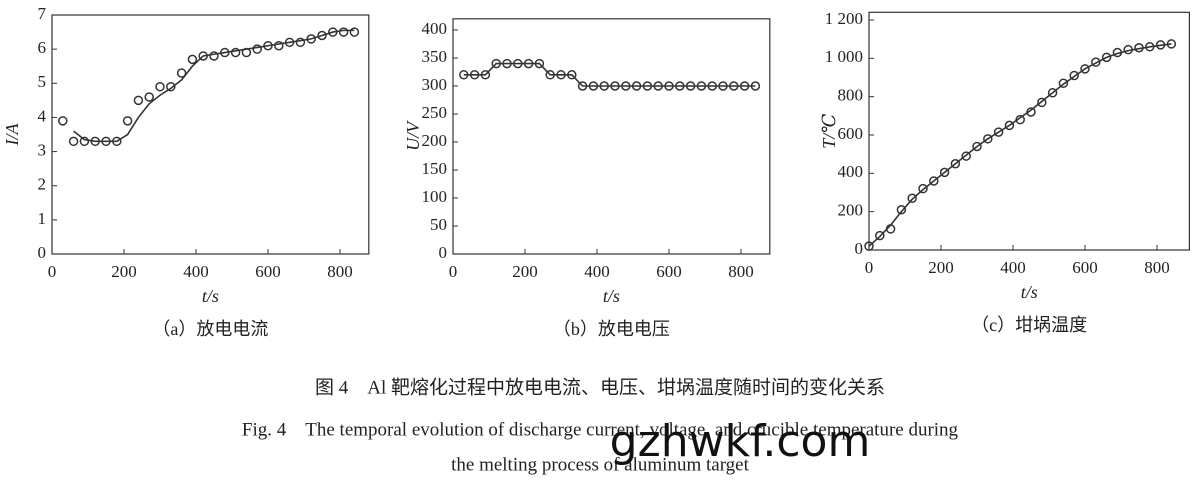 This screenshot has height=487, width=1202. What do you see at coordinates (438, 224) in the screenshot?
I see `y-tick-label: 50` at bounding box center [438, 224].